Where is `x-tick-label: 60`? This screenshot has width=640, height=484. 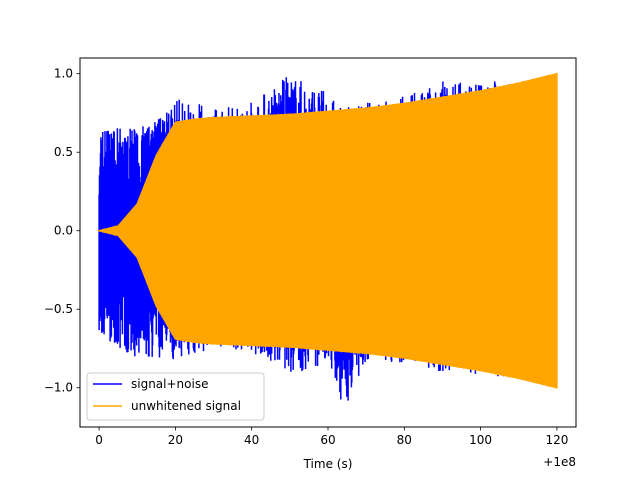 x-tick-label: 60 is located at coordinates (327, 440).